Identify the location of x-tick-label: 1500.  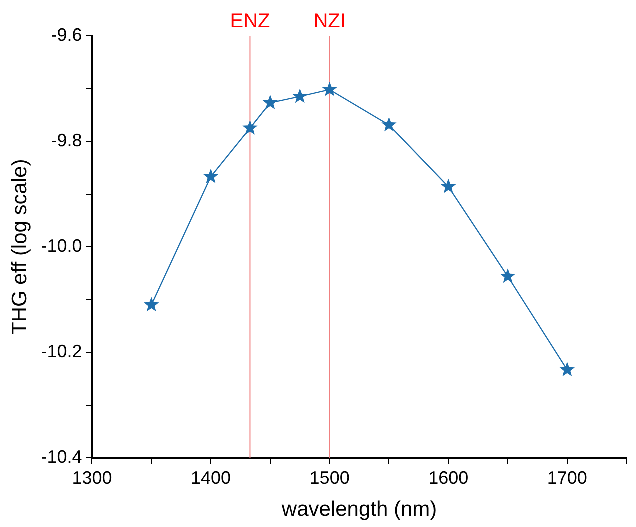
(330, 478).